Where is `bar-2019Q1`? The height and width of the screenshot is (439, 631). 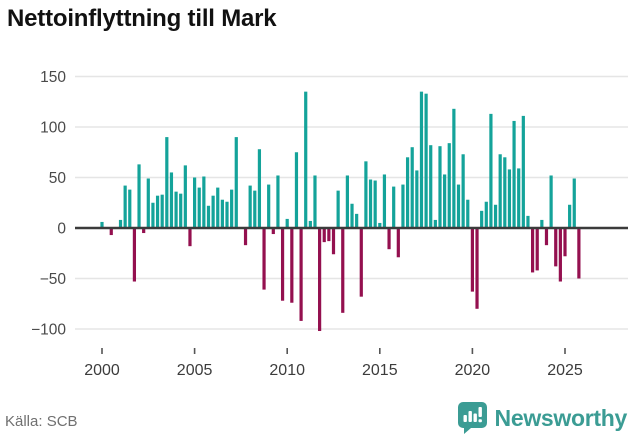 bar-2019Q1 is located at coordinates (454, 168).